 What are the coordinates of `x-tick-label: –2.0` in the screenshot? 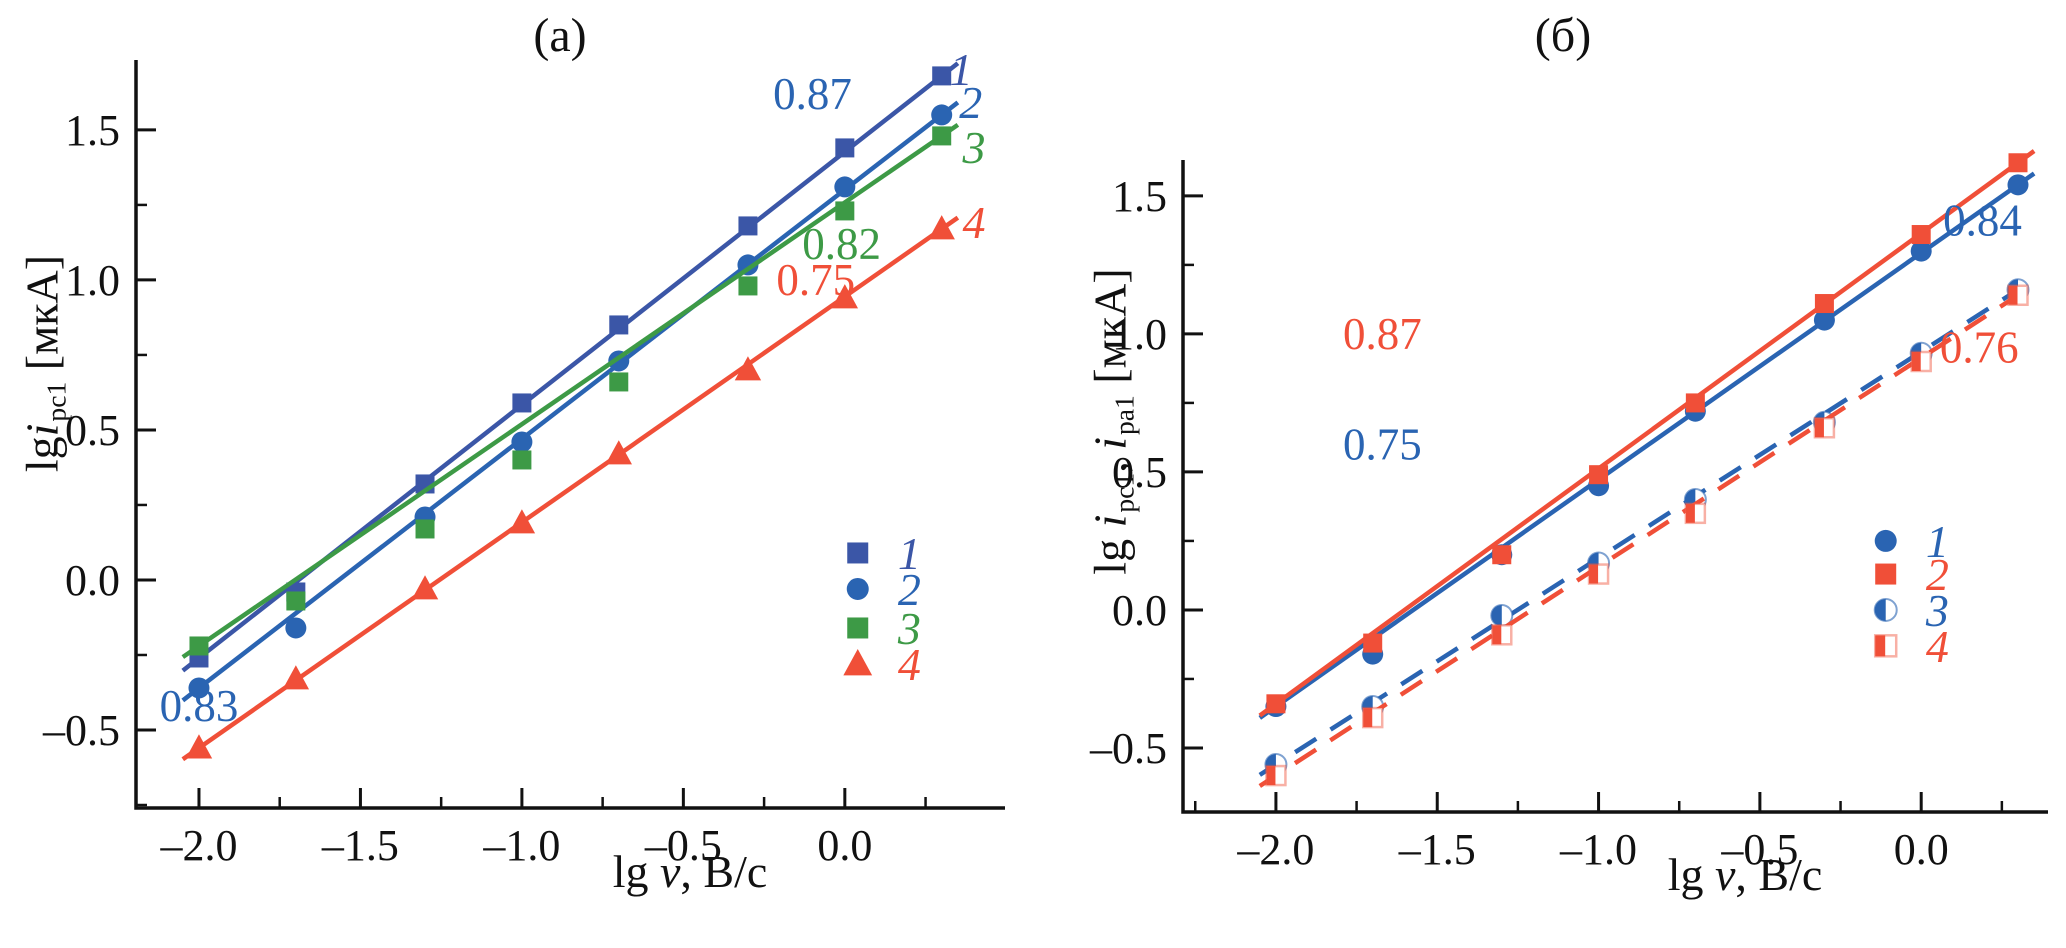 It's located at (1275, 849).